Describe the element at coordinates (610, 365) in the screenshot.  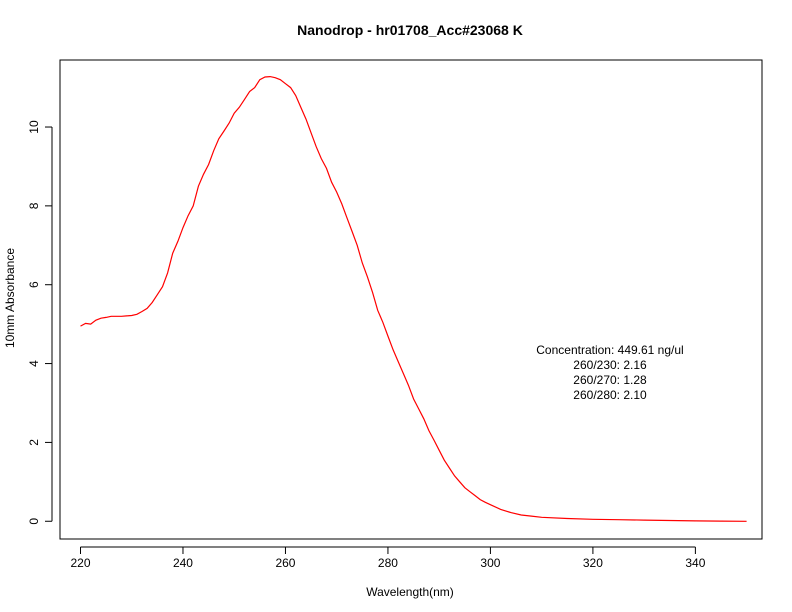
I see `annotation-ratio-260-230: 260/230: 2.16` at that location.